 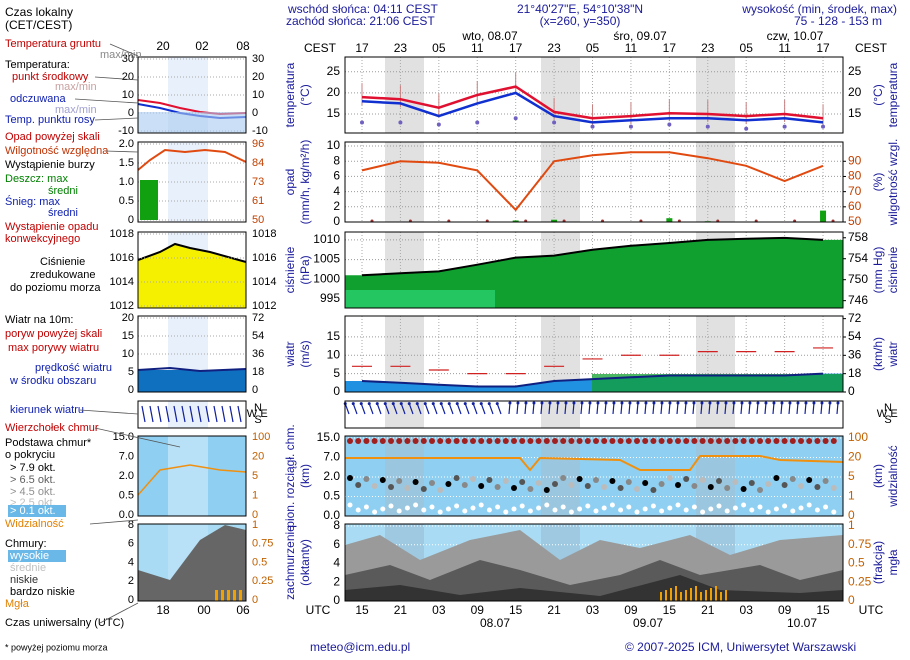 What do you see at coordinates (262, 581) in the screenshot?
I see `label: 0.25` at bounding box center [262, 581].